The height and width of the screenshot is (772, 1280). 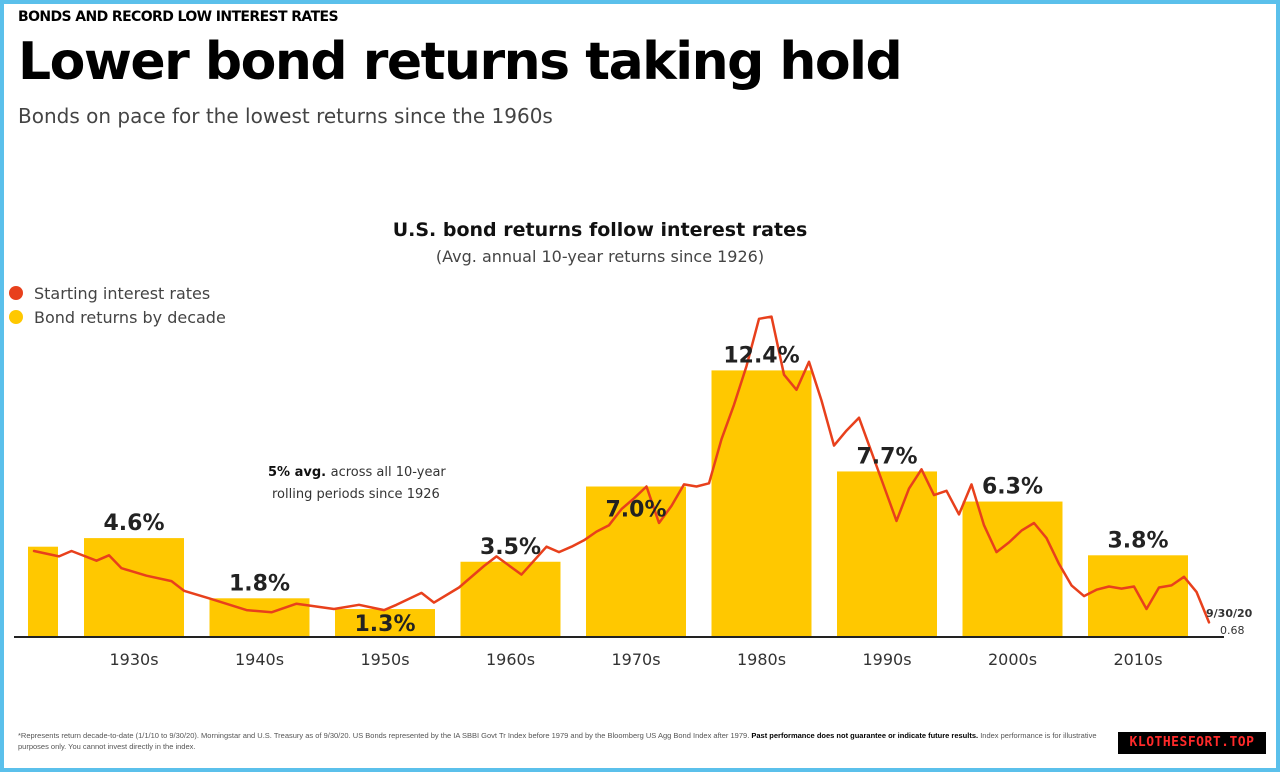 I want to click on annotation-rest: across all 10-year, so click(x=389, y=472).